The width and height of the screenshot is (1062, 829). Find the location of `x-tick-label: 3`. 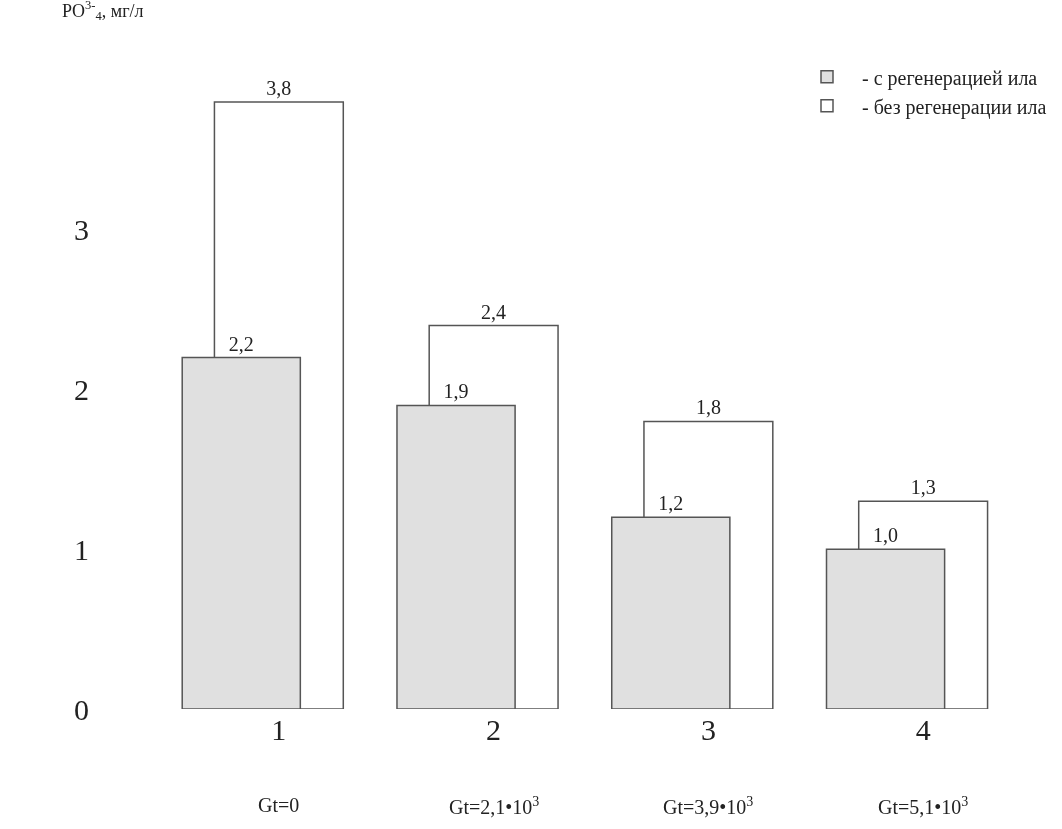

x-tick-label: 3 is located at coordinates (708, 729).